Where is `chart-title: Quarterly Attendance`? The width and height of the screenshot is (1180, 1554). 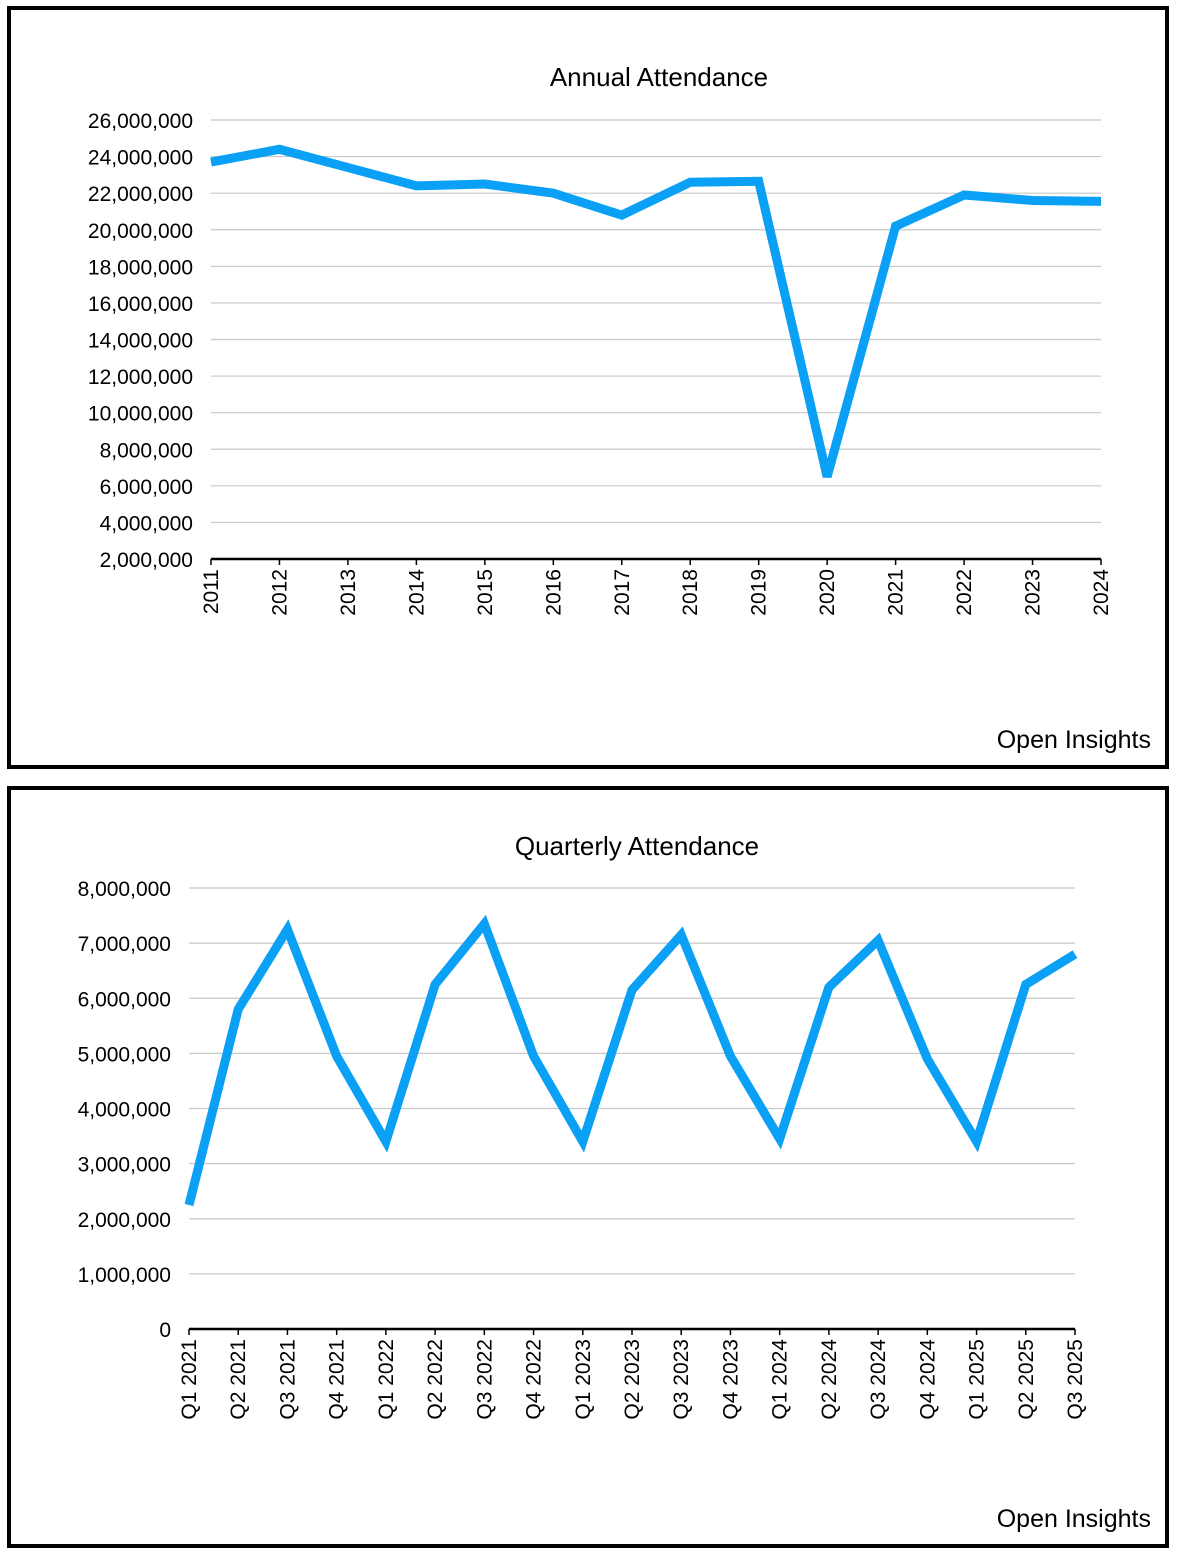
chart-title: Quarterly Attendance is located at coordinates (637, 846).